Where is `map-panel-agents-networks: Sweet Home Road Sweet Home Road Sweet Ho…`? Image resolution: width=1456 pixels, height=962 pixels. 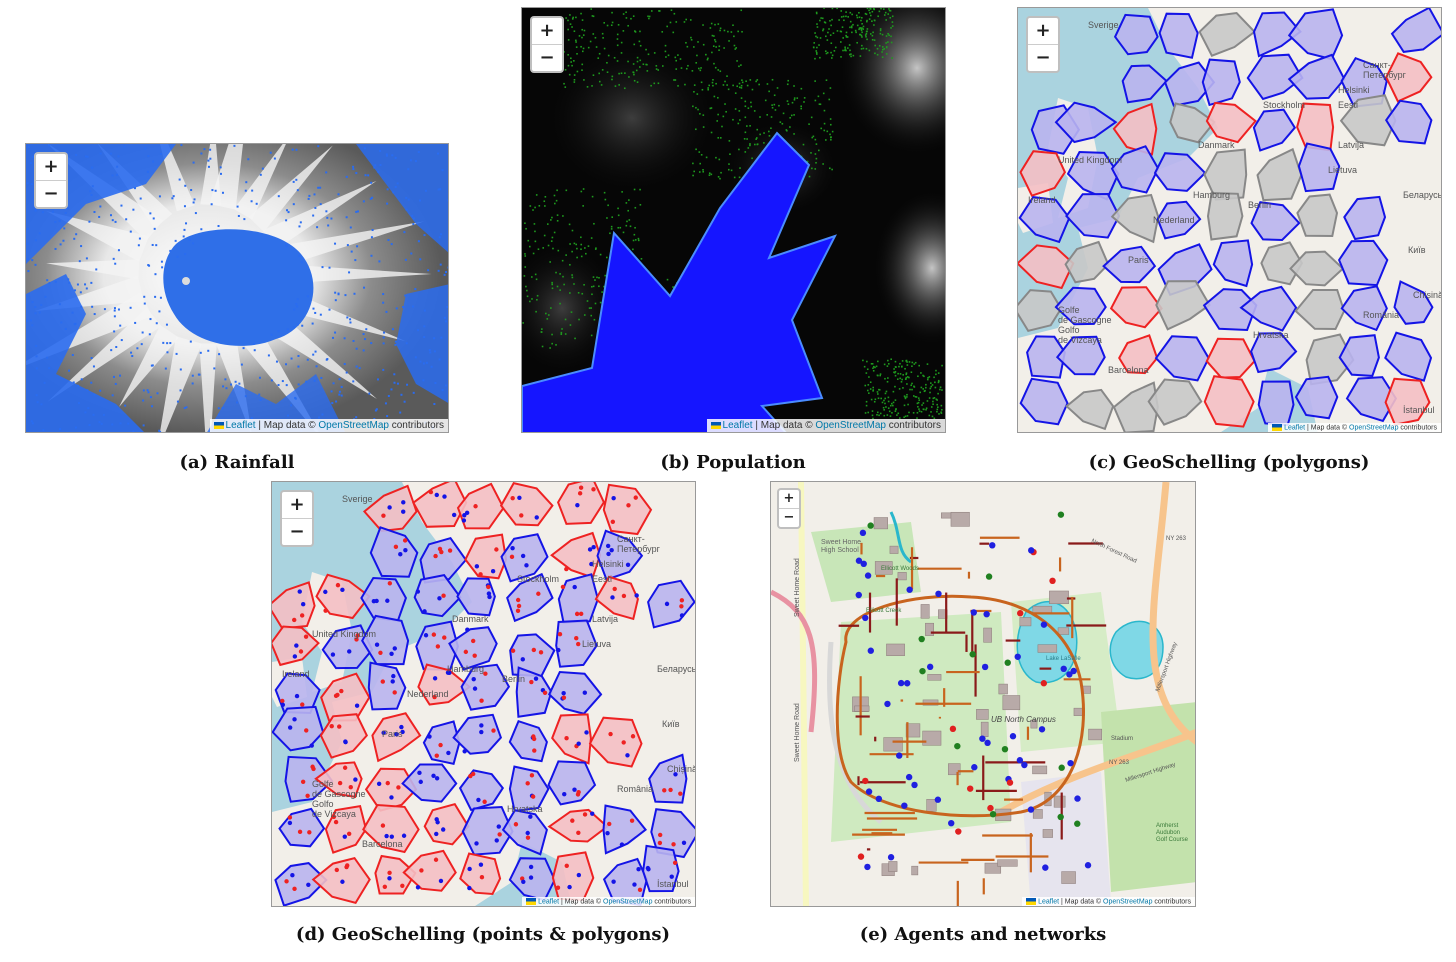 map-panel-agents-networks: Sweet Home Road Sweet Home Road Sweet Ho… is located at coordinates (983, 694).